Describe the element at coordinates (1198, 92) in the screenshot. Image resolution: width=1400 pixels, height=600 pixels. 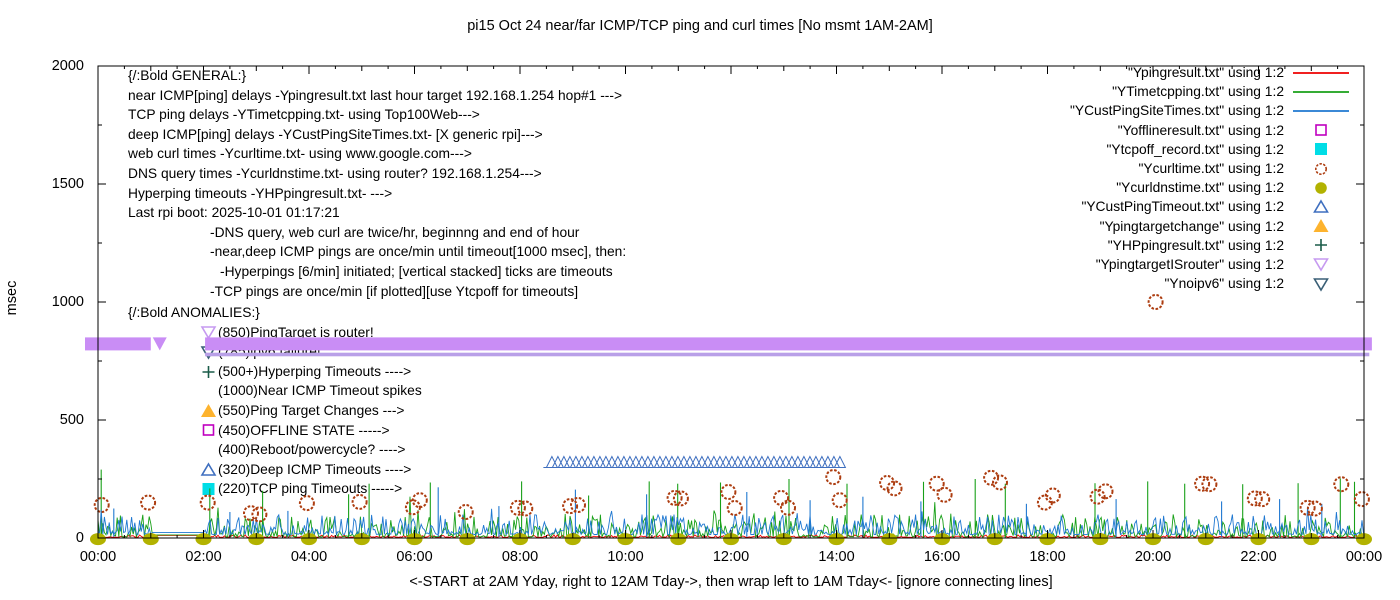
I see `legend-label: "YTimetcpping.txt" using 1:2` at that location.